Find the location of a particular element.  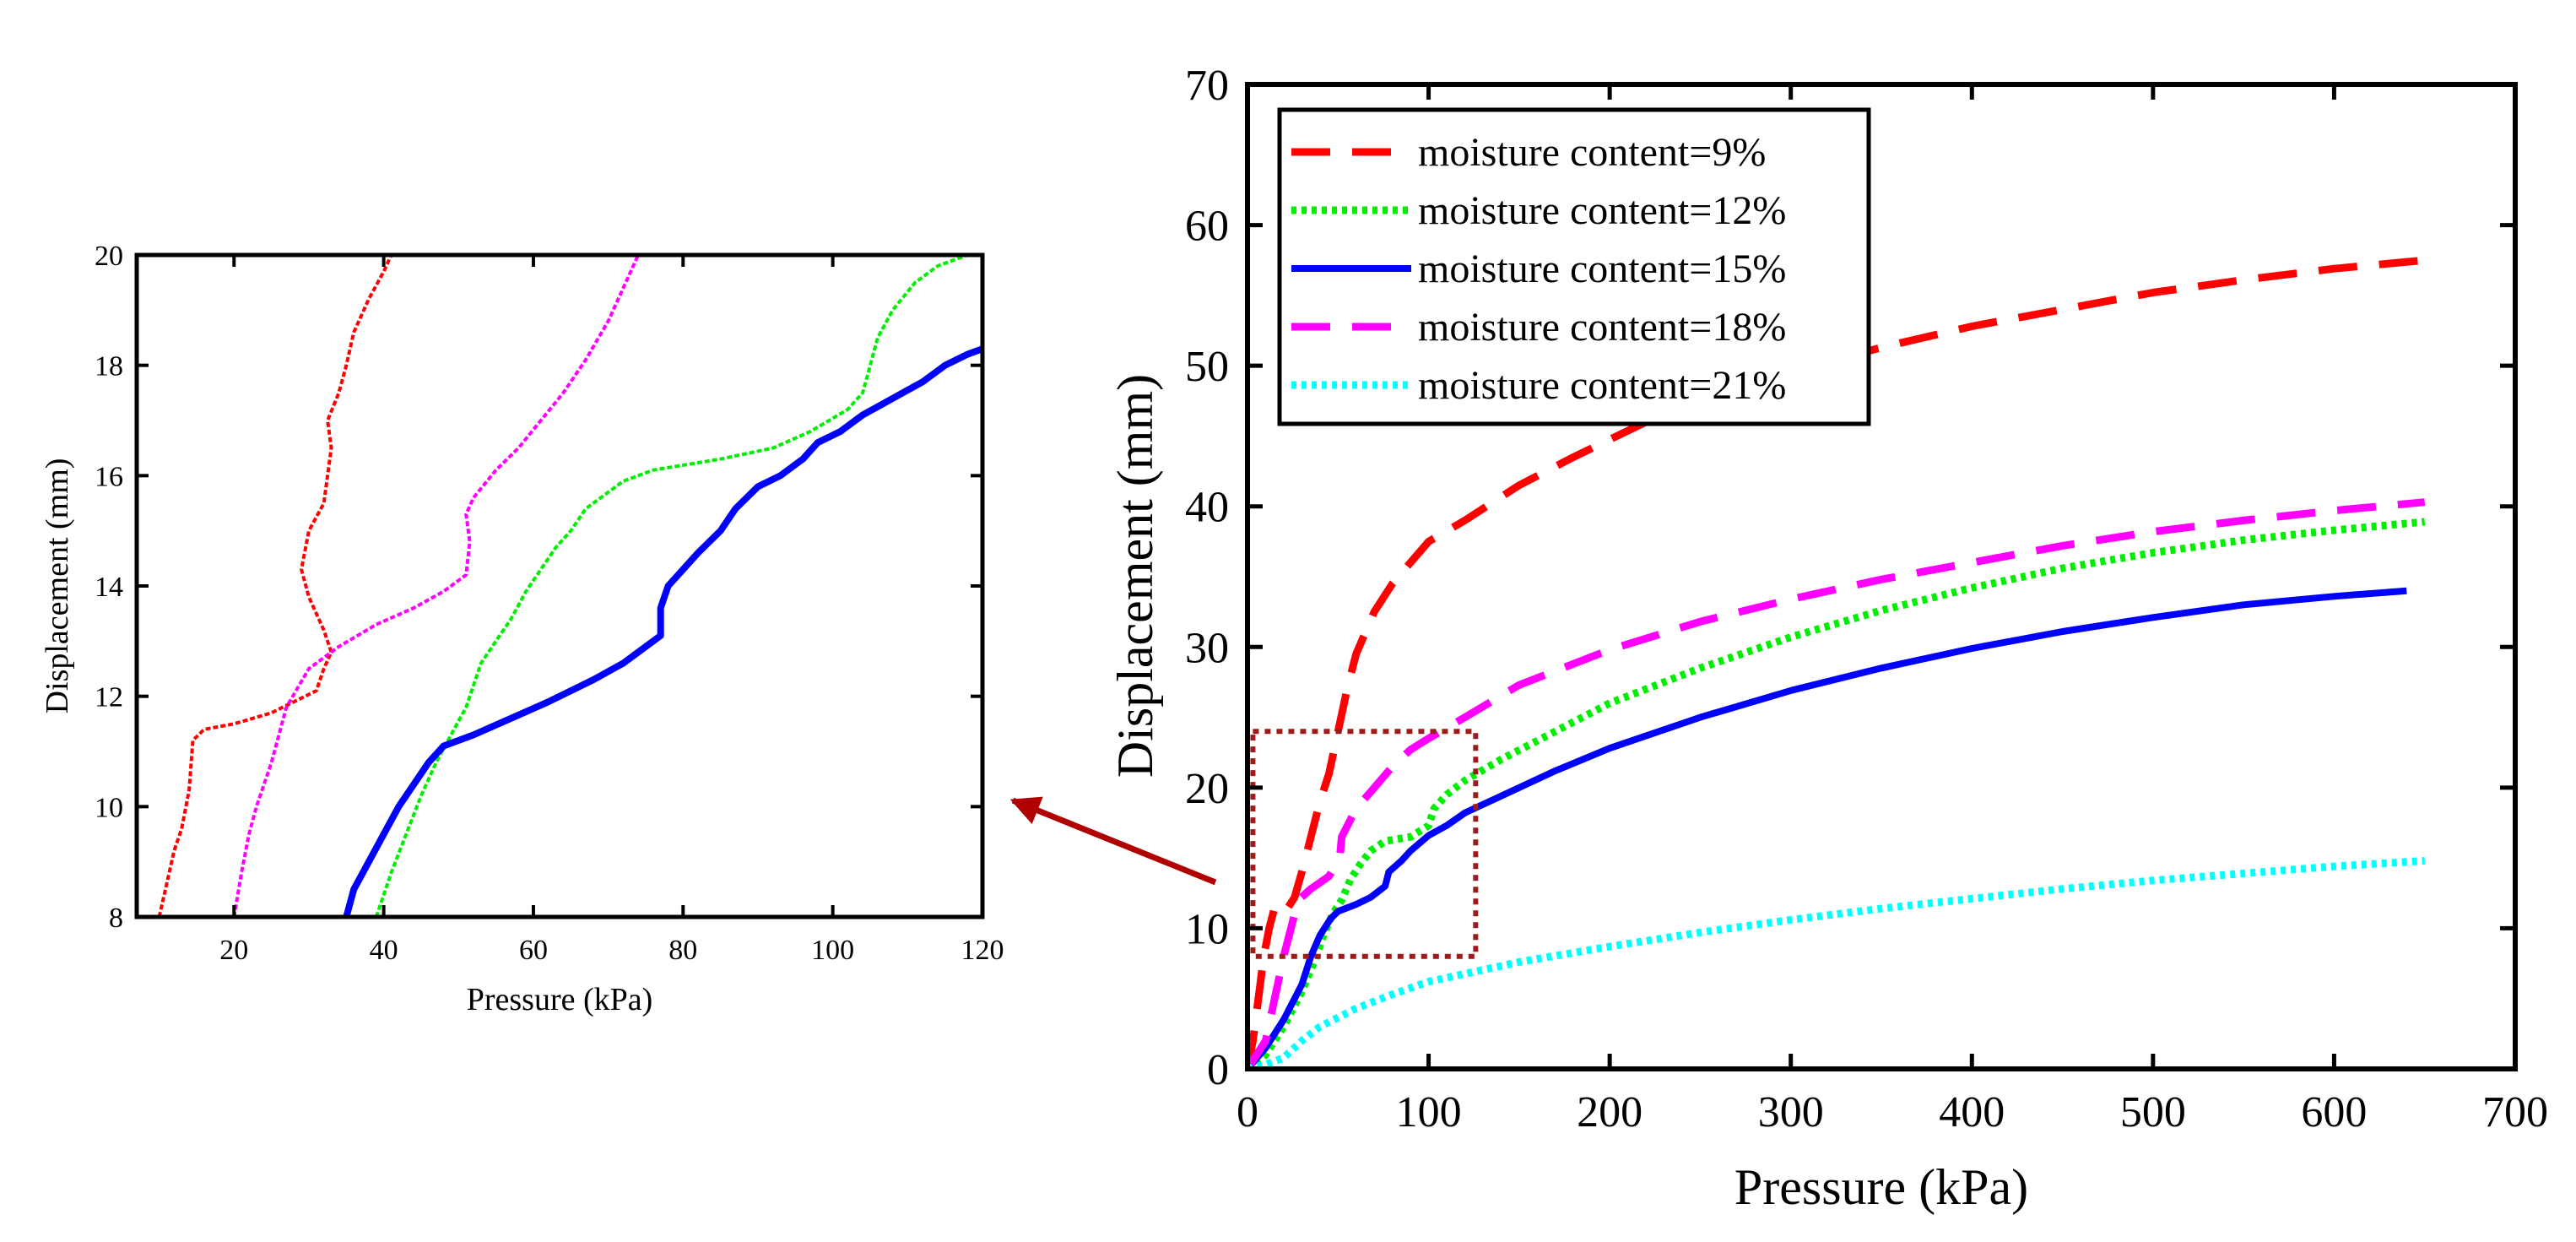

main-x-tick-label-0: 0 is located at coordinates (1247, 1112).